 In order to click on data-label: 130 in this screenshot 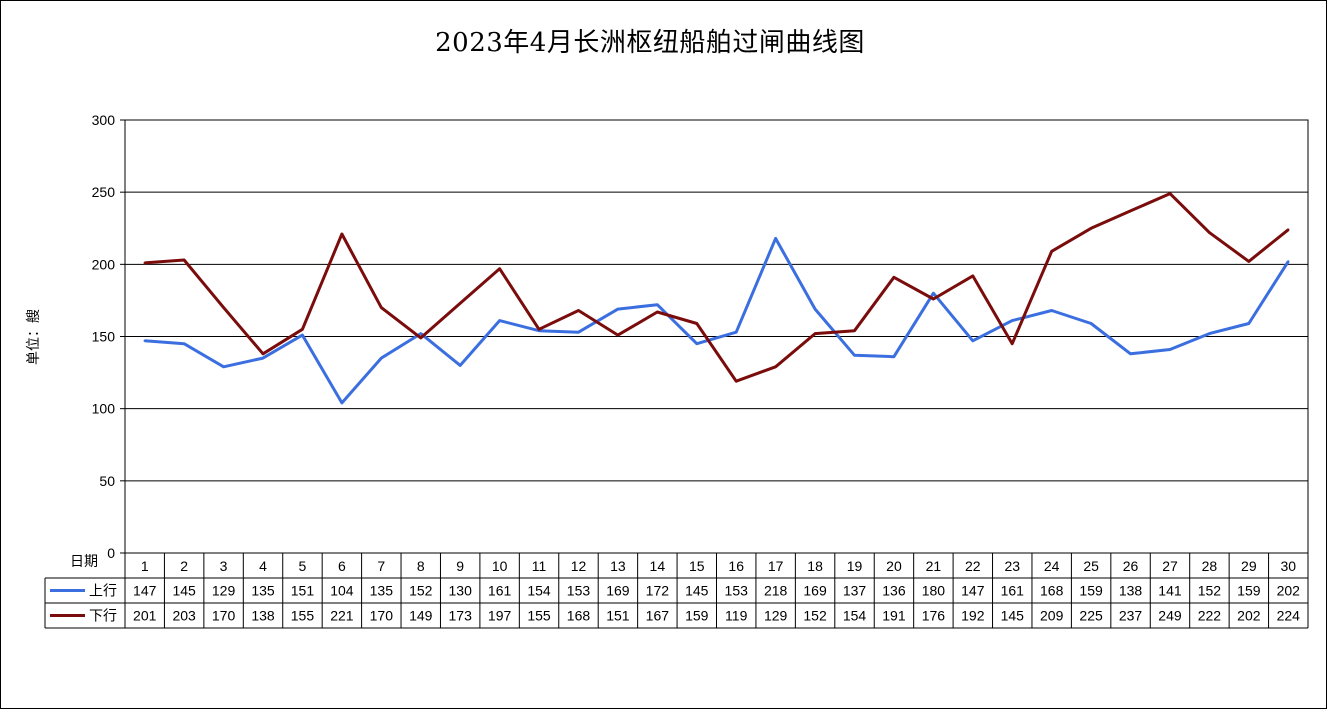, I will do `click(461, 591)`.